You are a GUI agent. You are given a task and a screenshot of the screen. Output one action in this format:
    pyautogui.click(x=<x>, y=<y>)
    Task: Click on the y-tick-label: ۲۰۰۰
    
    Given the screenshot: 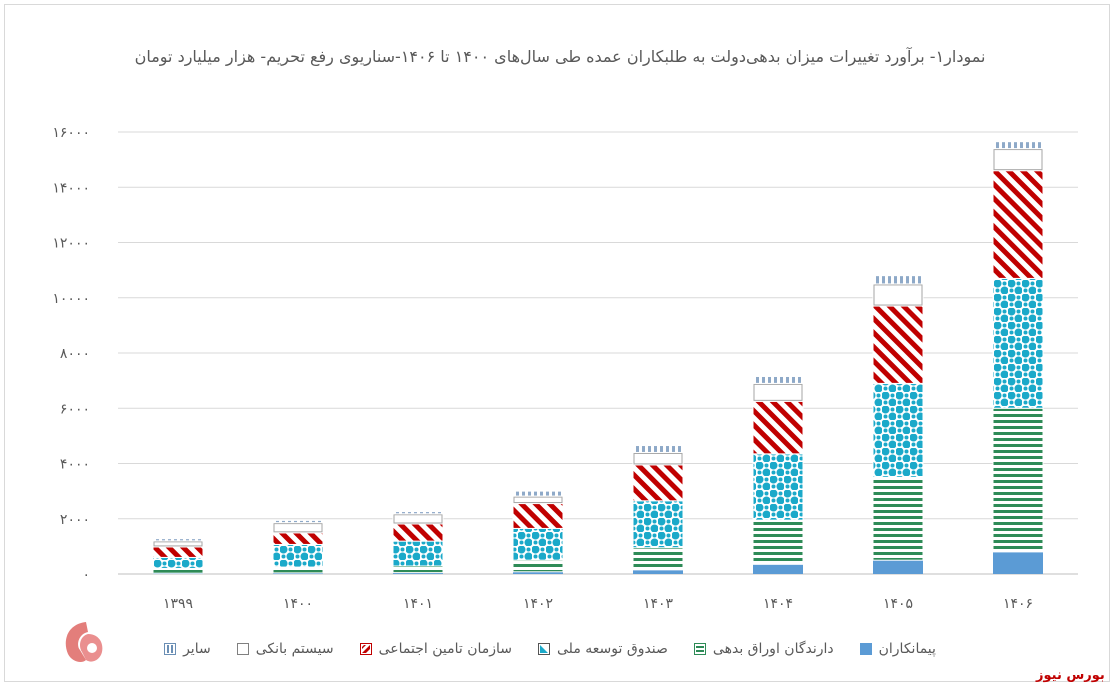 What is the action you would take?
    pyautogui.click(x=75, y=520)
    